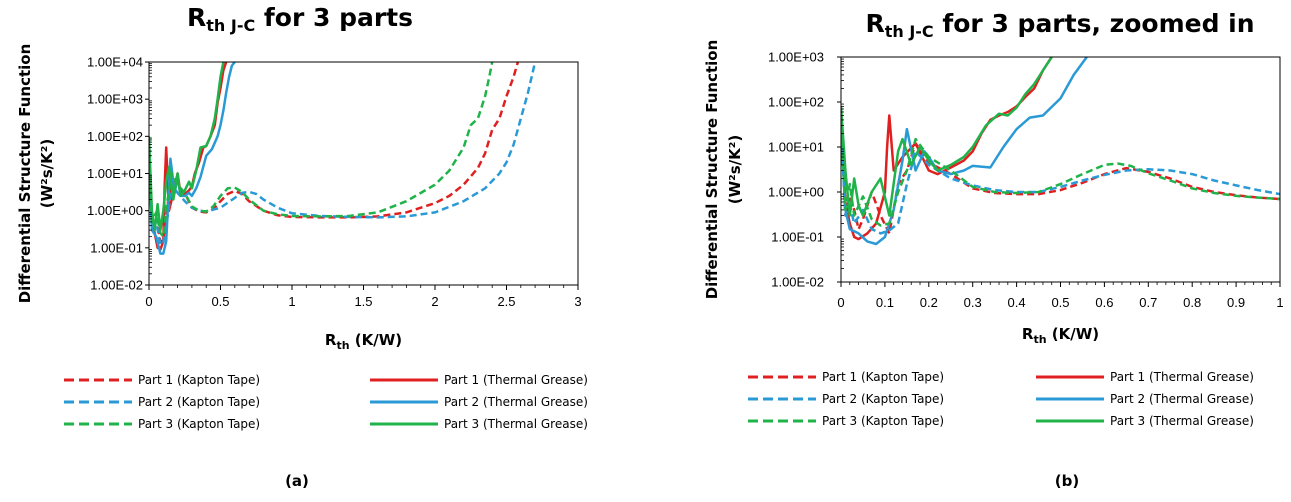  Describe the element at coordinates (1094, 23) in the screenshot. I see `chart-title-rest: for 3 parts, zoomed in` at that location.